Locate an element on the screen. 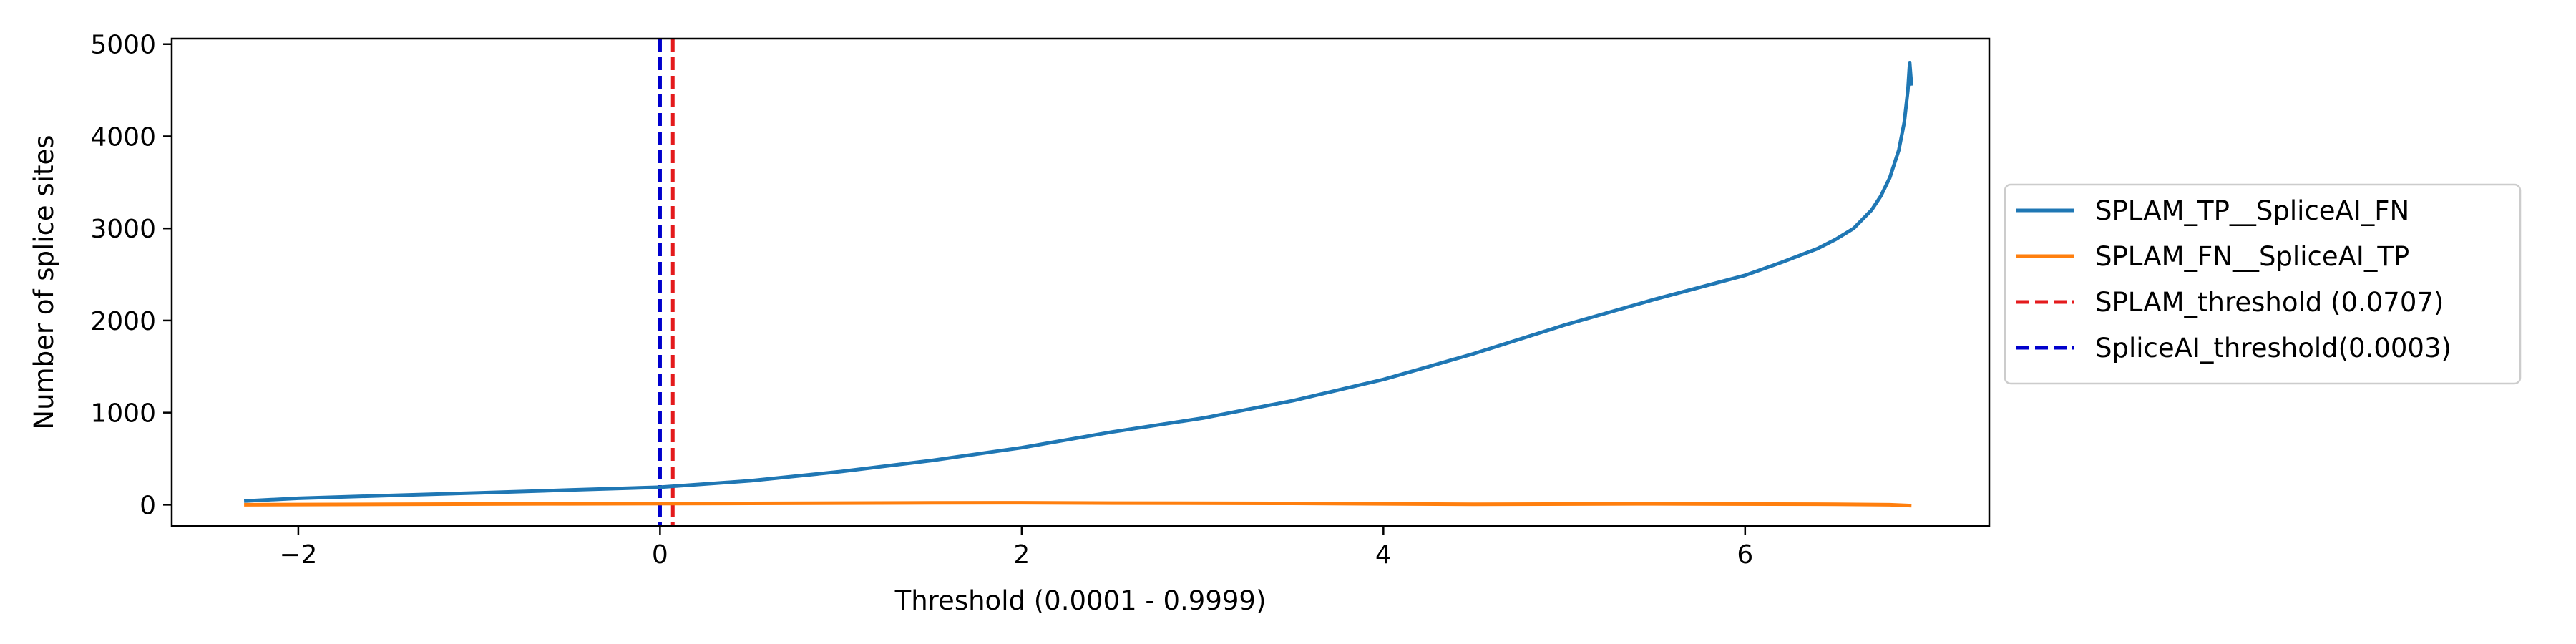 The width and height of the screenshot is (2576, 644). x-tick-label: −2 is located at coordinates (298, 555).